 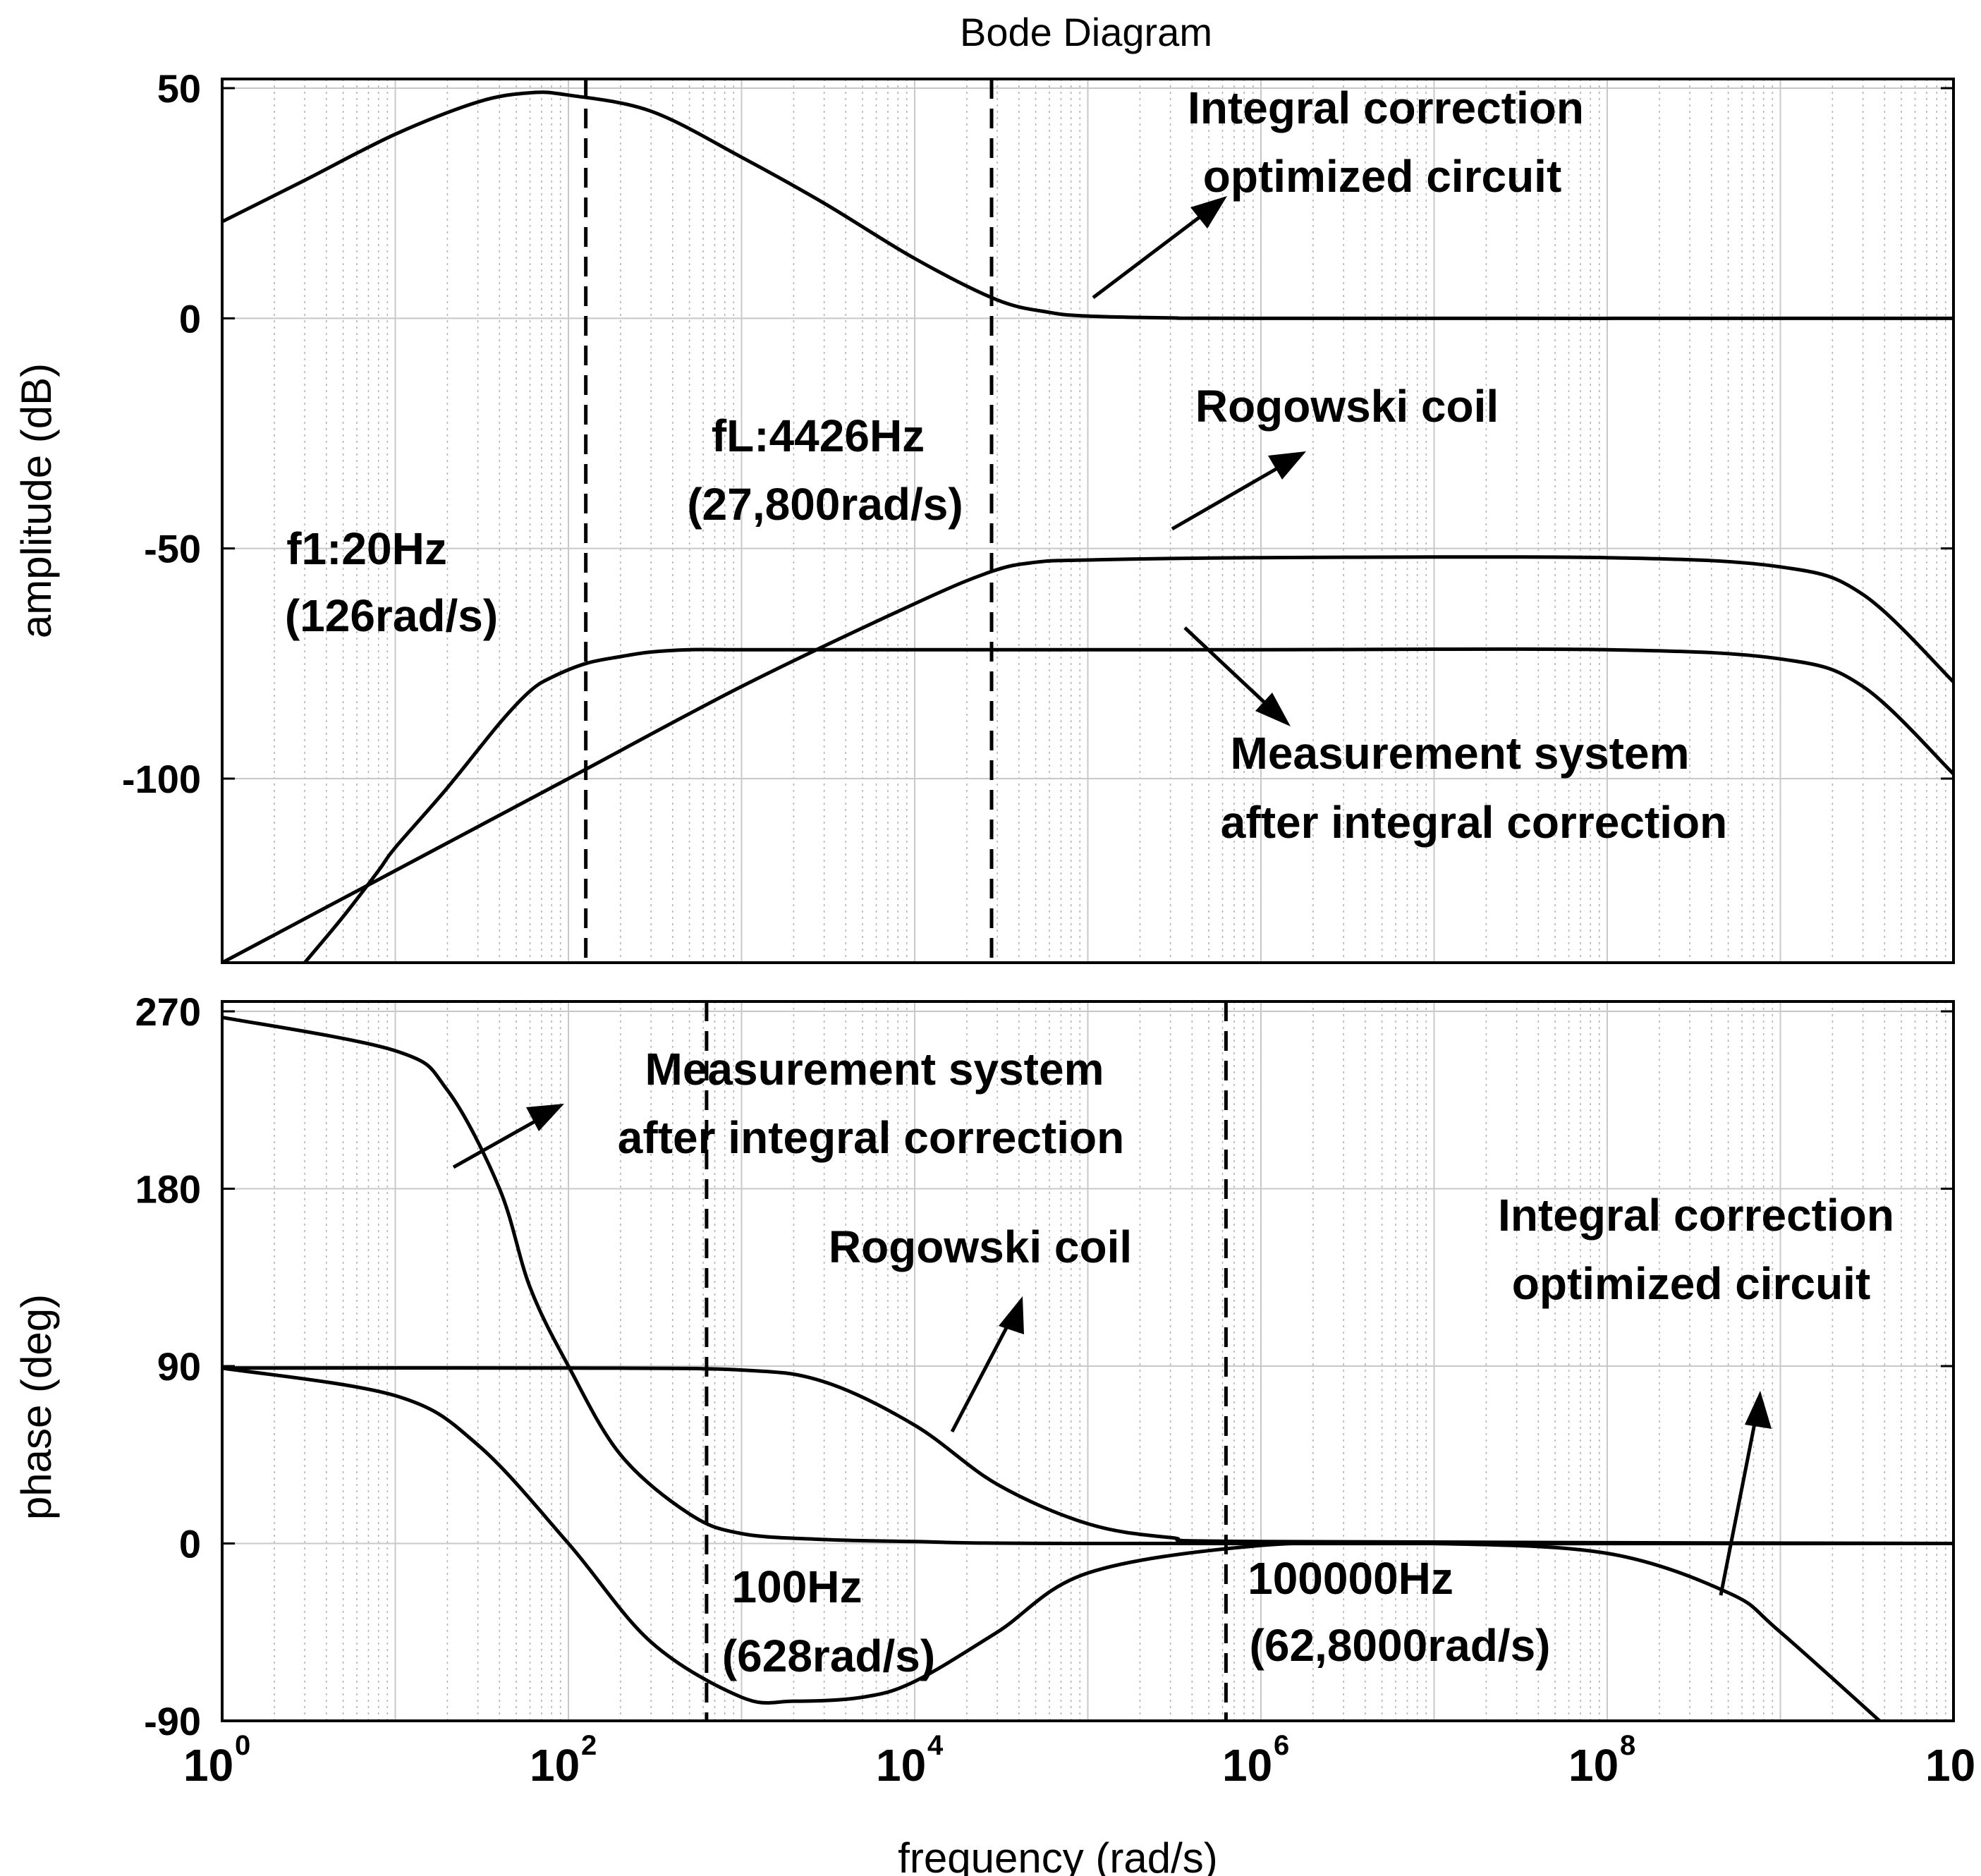 I want to click on amp-ann-rogowski: Rogowski coil, so click(x=1347, y=407).